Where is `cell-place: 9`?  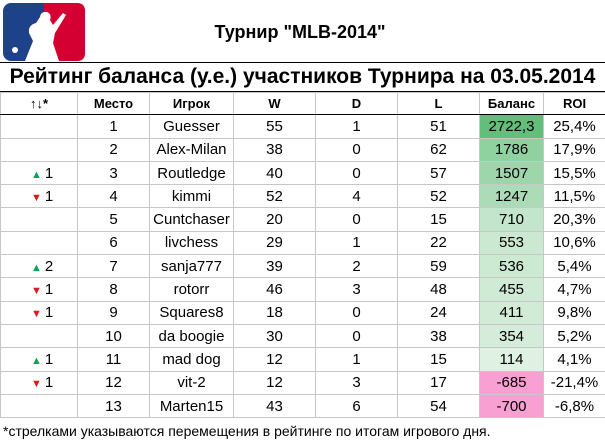 cell-place: 9 is located at coordinates (113, 312).